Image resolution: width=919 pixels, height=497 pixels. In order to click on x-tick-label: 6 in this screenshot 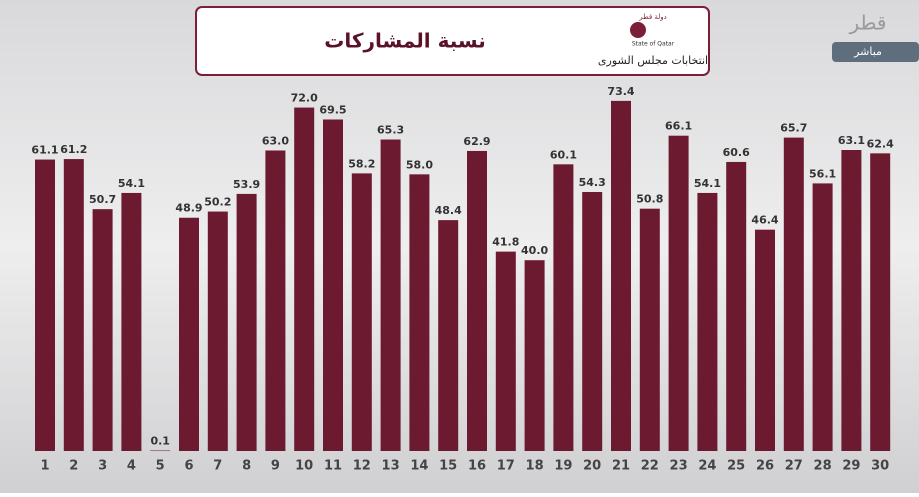, I will do `click(188, 466)`.